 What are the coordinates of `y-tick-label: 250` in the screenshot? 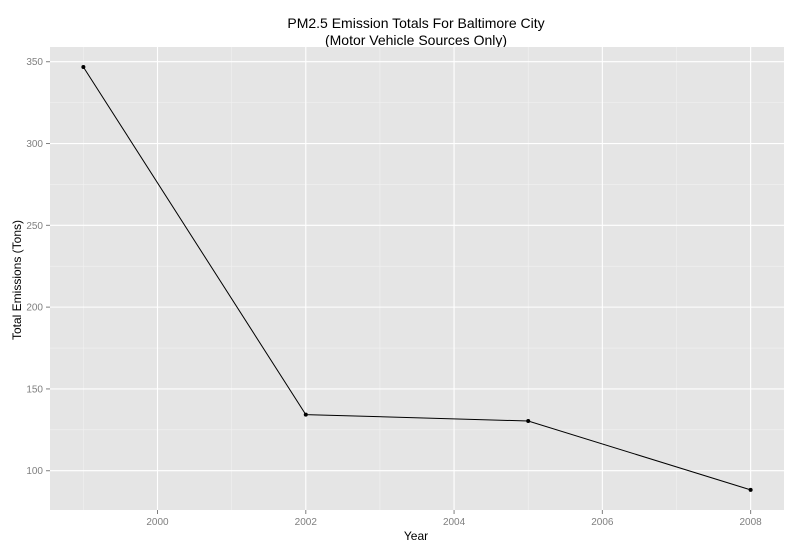 It's located at (34, 226).